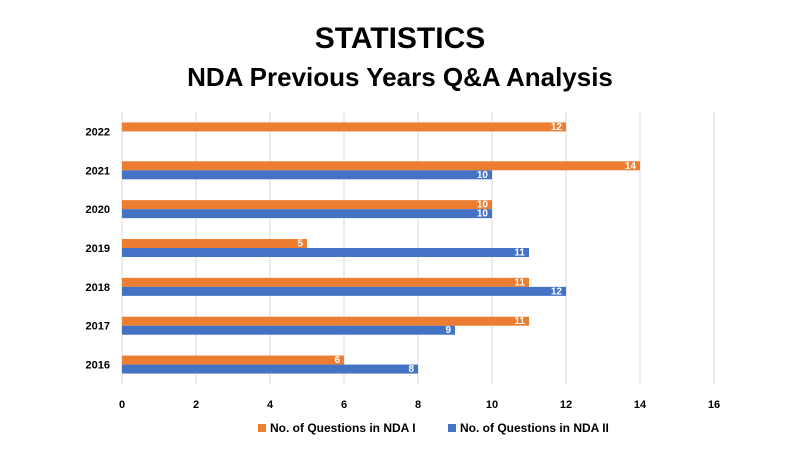 The width and height of the screenshot is (800, 450). I want to click on x-tick-label-12: 12, so click(566, 405).